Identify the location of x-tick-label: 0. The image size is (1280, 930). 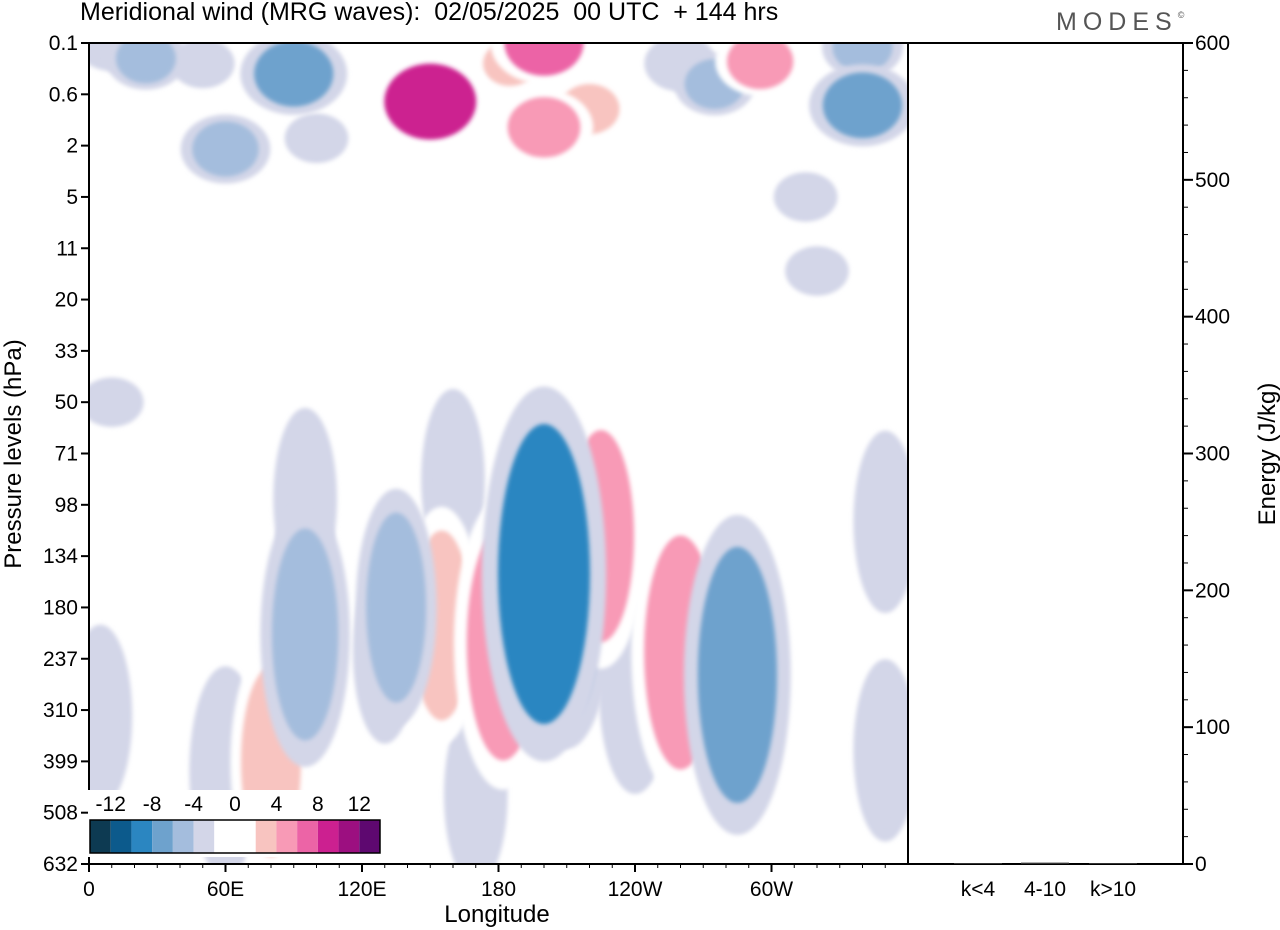
(89, 889).